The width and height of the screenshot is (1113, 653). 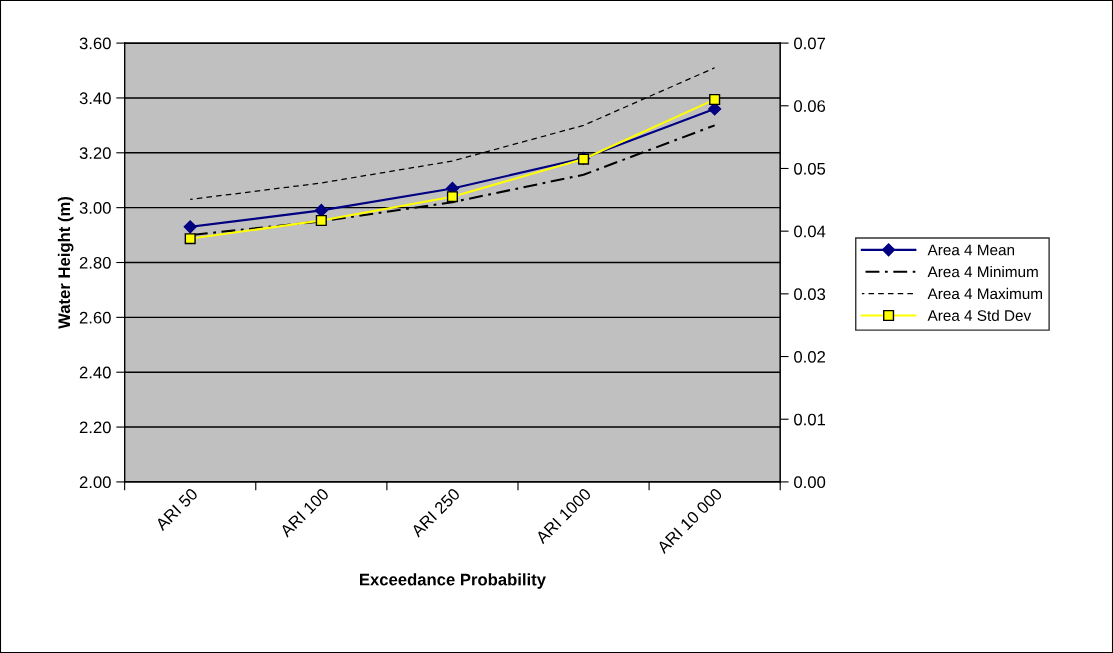 What do you see at coordinates (95, 427) in the screenshot?
I see `y-tick-label: 2.20` at bounding box center [95, 427].